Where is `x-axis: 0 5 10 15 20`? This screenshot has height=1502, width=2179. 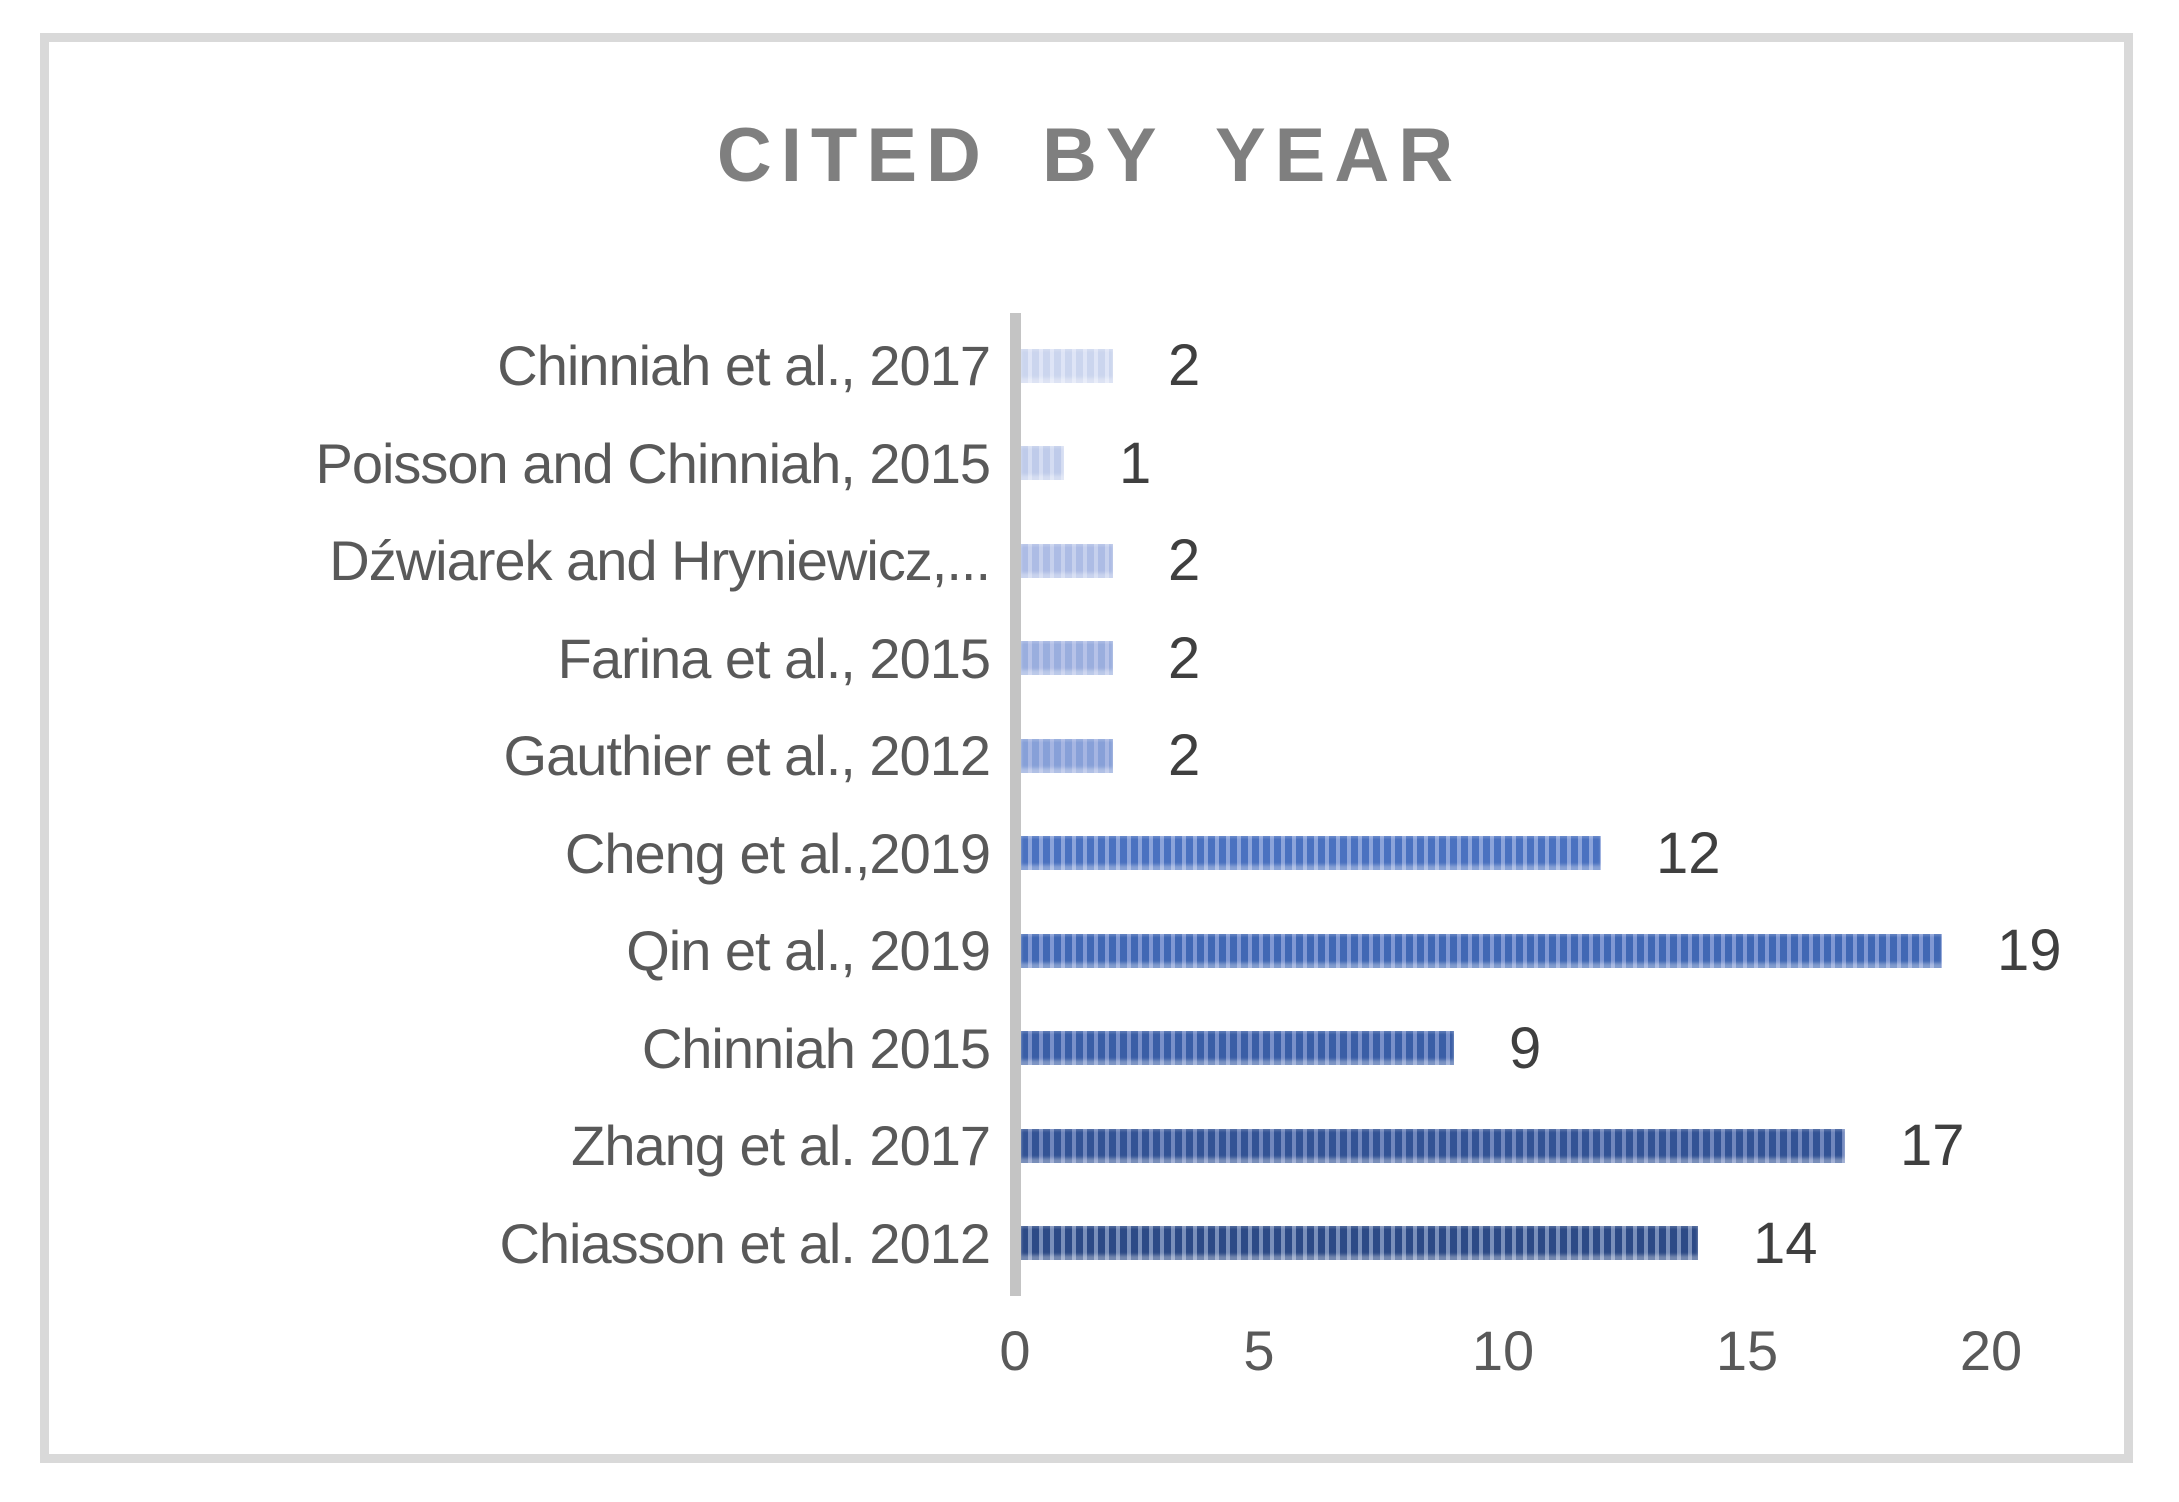 x-axis: 0 5 10 15 20 is located at coordinates (1089, 1353).